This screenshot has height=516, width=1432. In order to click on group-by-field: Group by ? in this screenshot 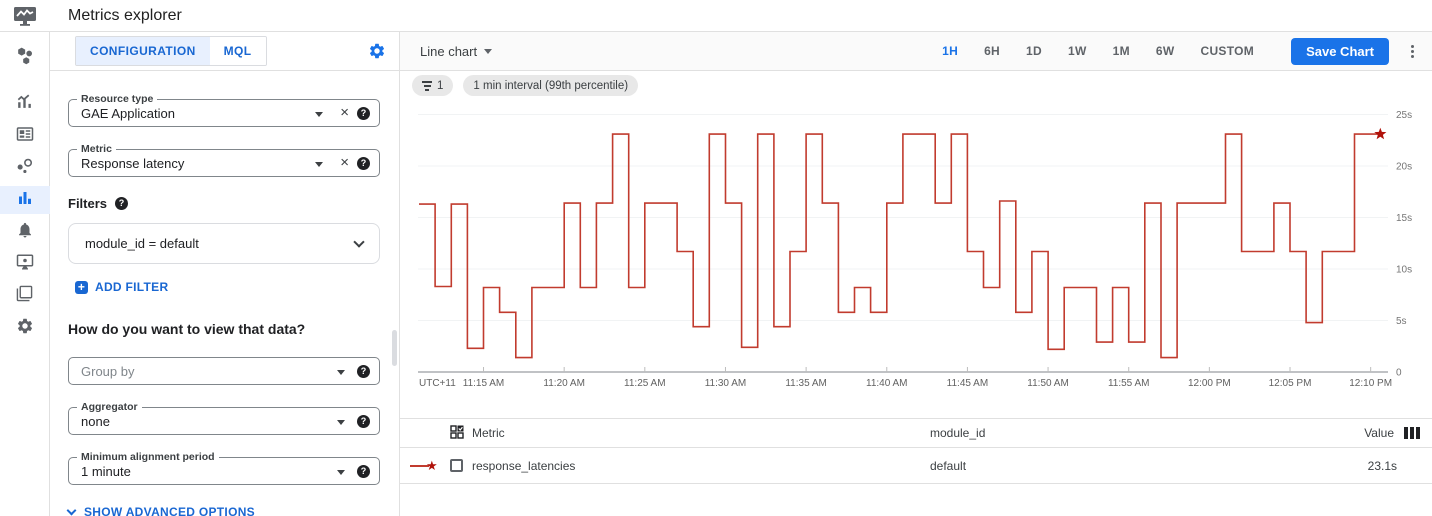, I will do `click(224, 371)`.